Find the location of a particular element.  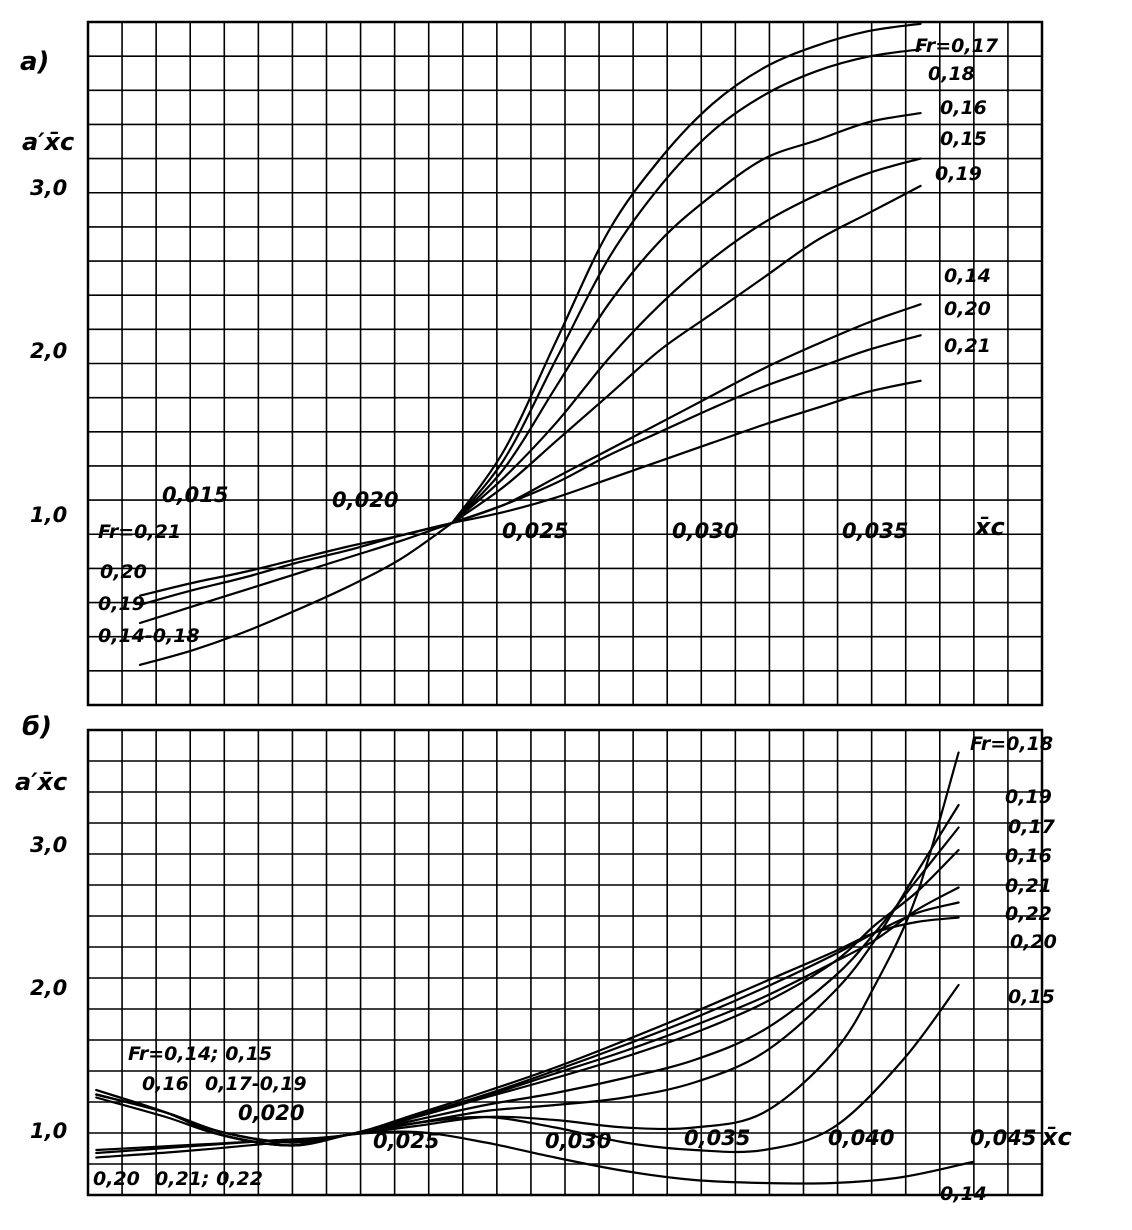

y-tick-label-1-b: 1,0 is located at coordinates (48, 1131).